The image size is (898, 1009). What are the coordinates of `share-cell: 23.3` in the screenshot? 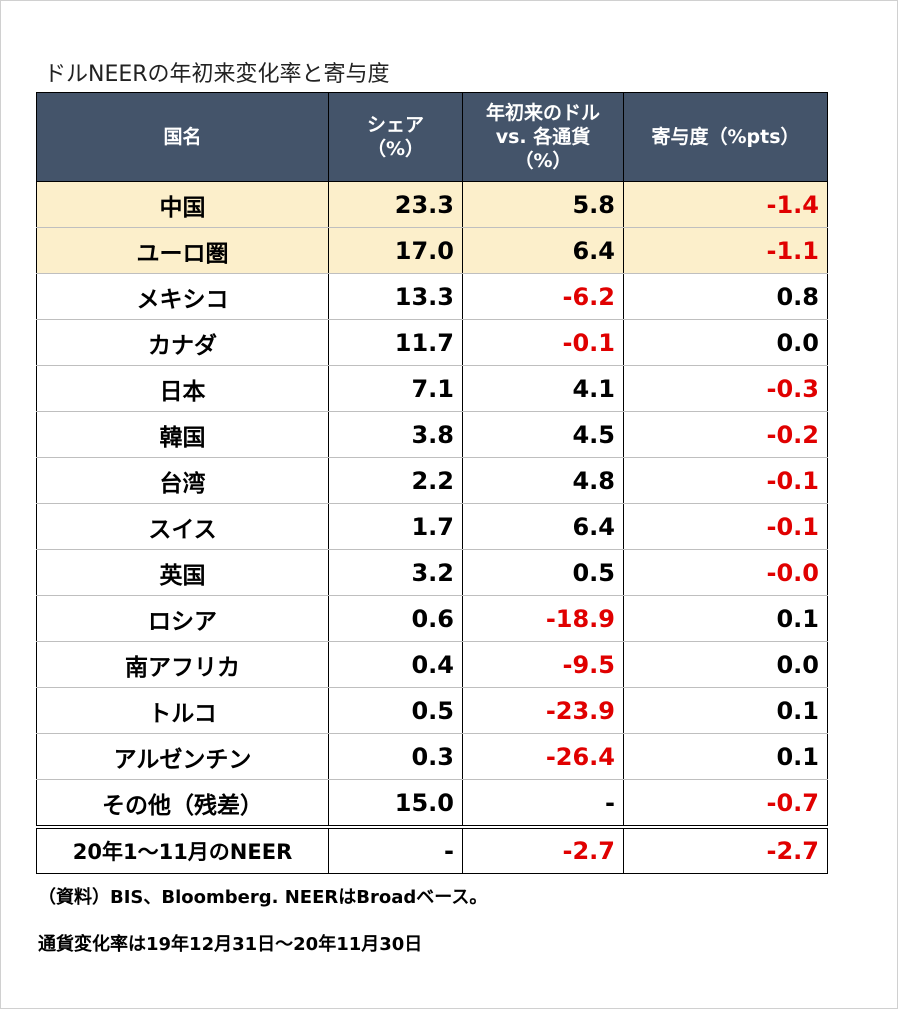 It's located at (395, 204).